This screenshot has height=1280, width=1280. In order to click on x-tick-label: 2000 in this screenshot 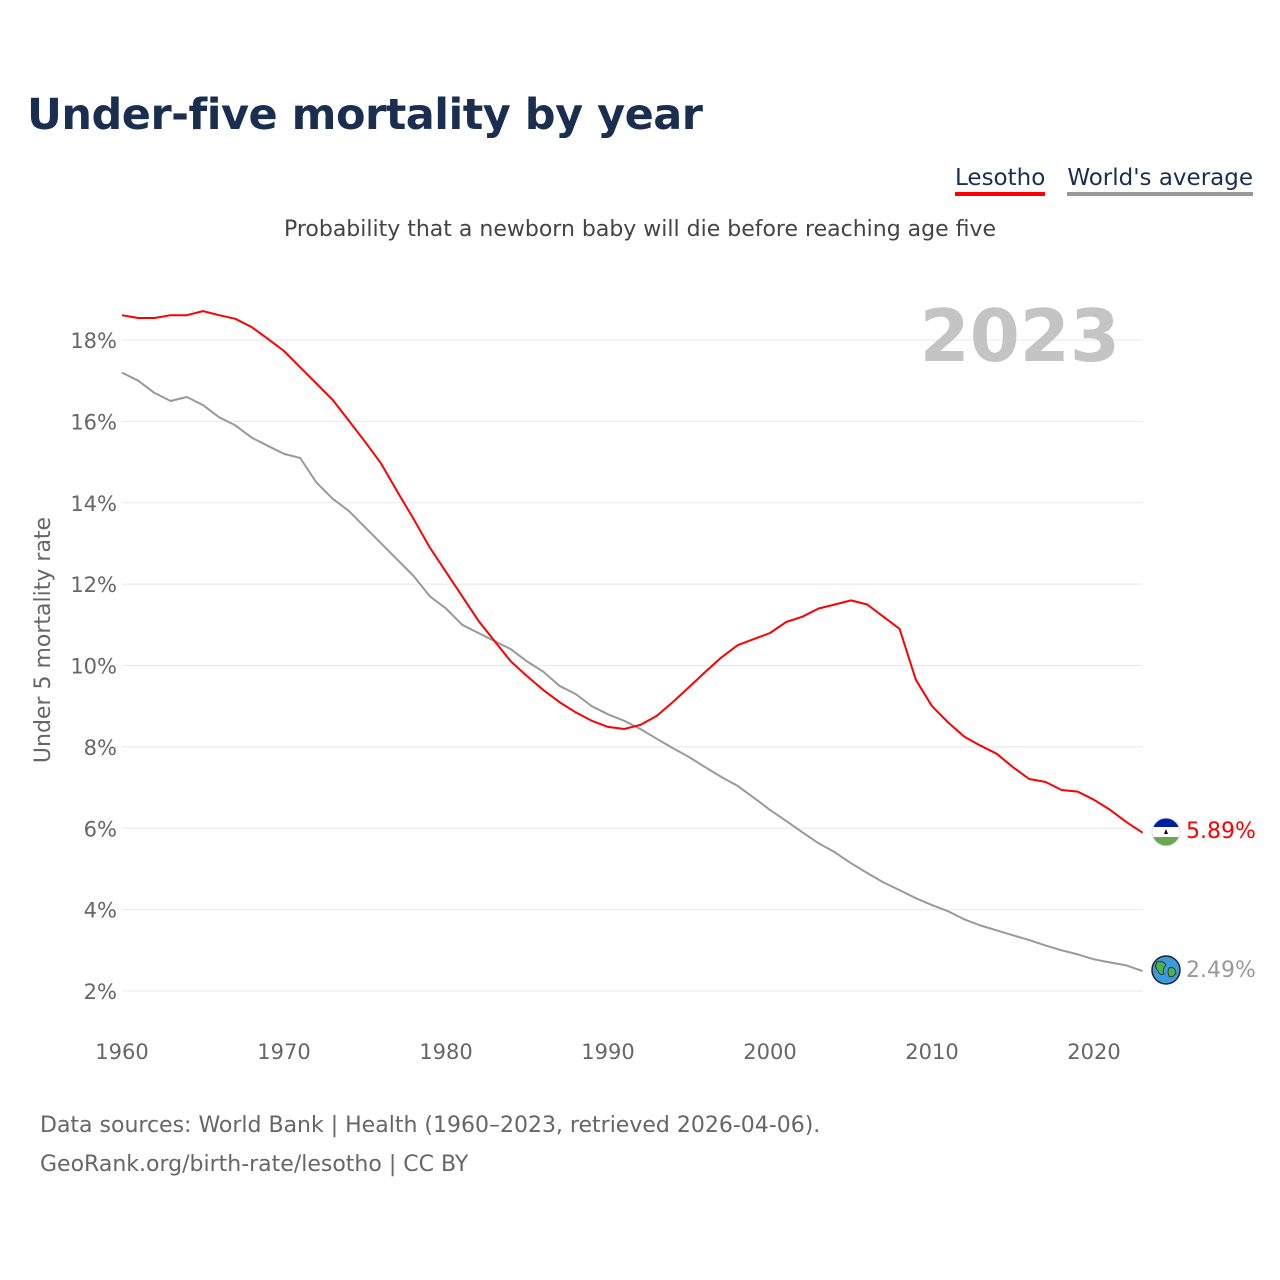, I will do `click(769, 1052)`.